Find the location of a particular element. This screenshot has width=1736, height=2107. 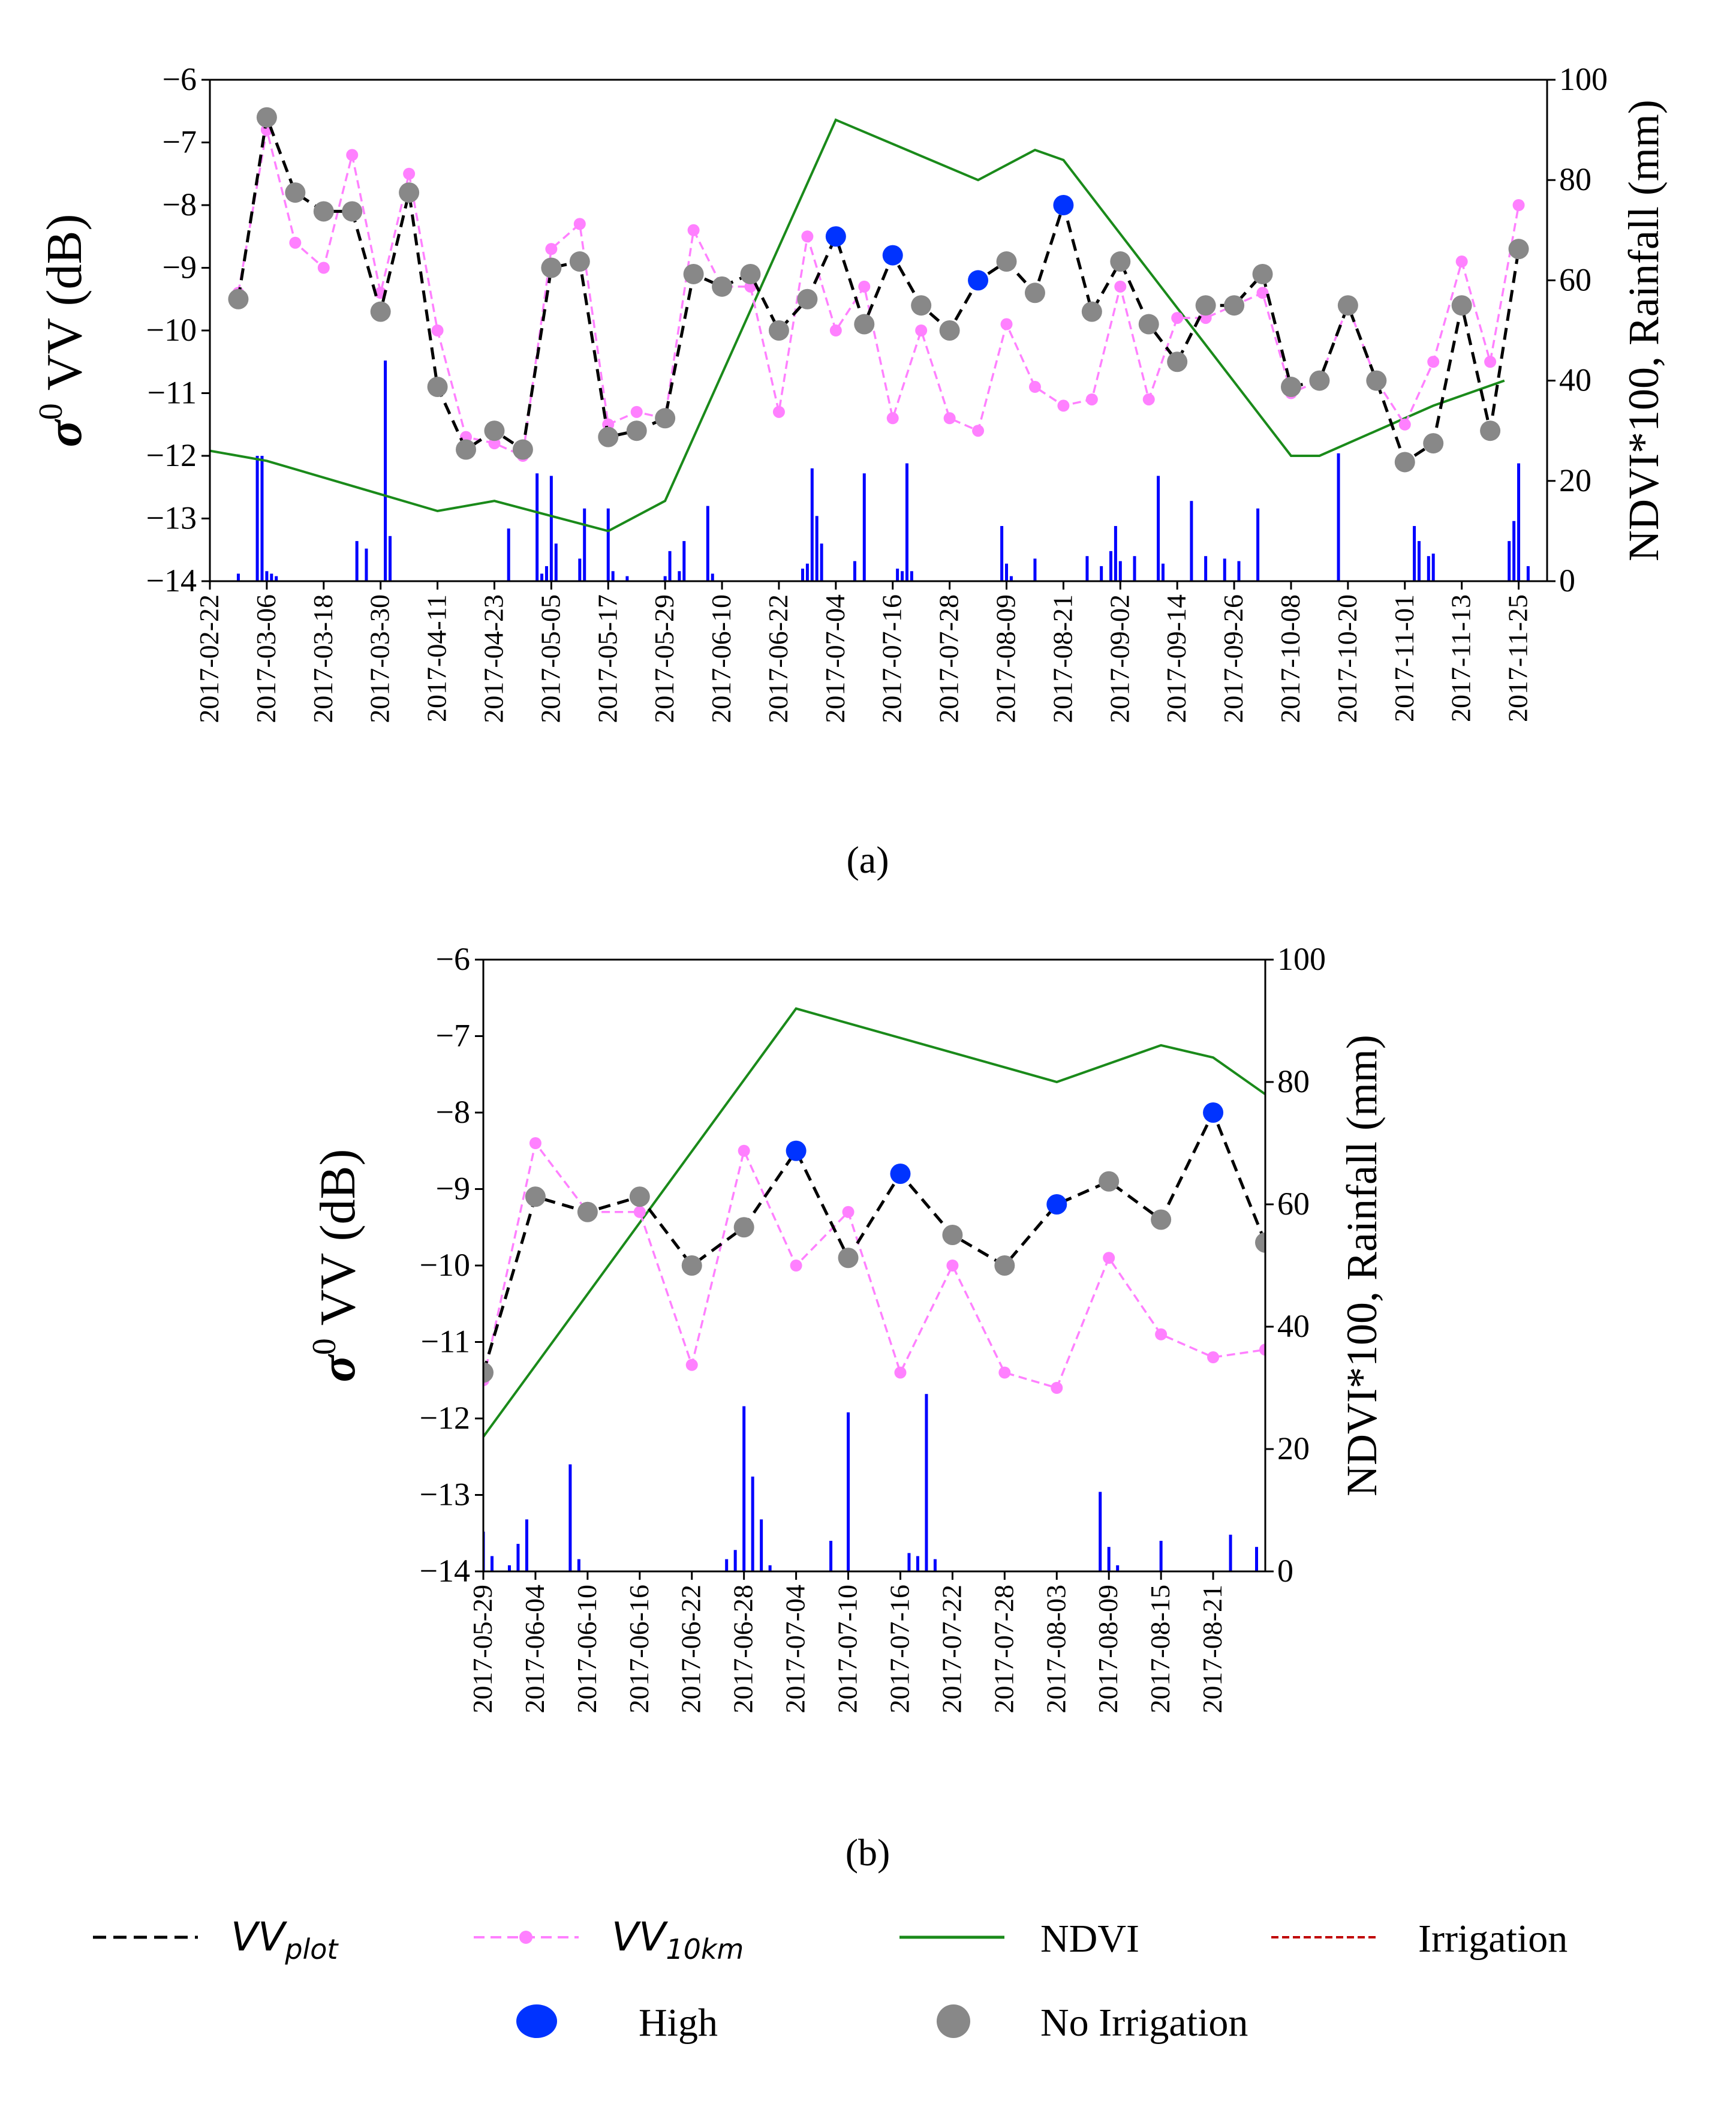

panel-b-ytick-label: −9 is located at coordinates (453, 1189).